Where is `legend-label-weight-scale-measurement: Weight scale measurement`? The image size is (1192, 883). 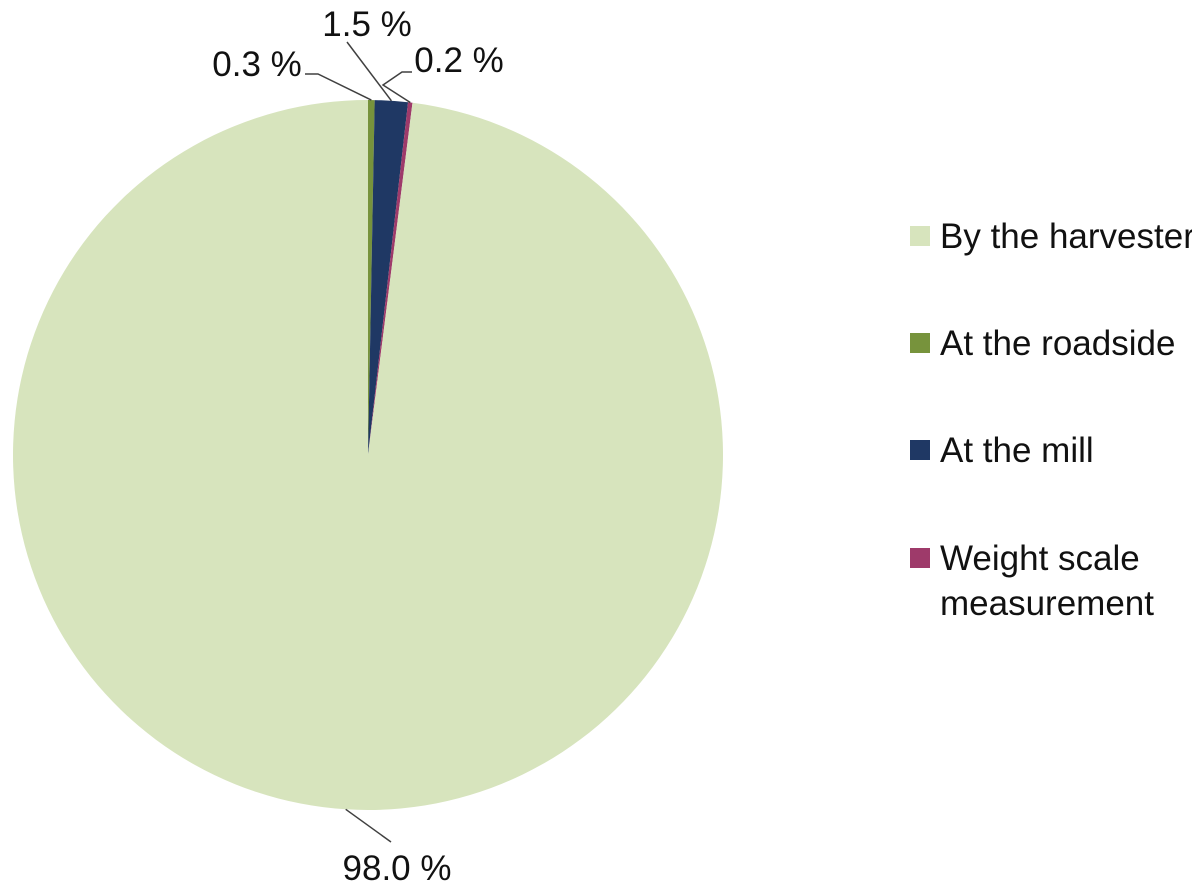 legend-label-weight-scale-measurement: Weight scale measurement is located at coordinates (1047, 581).